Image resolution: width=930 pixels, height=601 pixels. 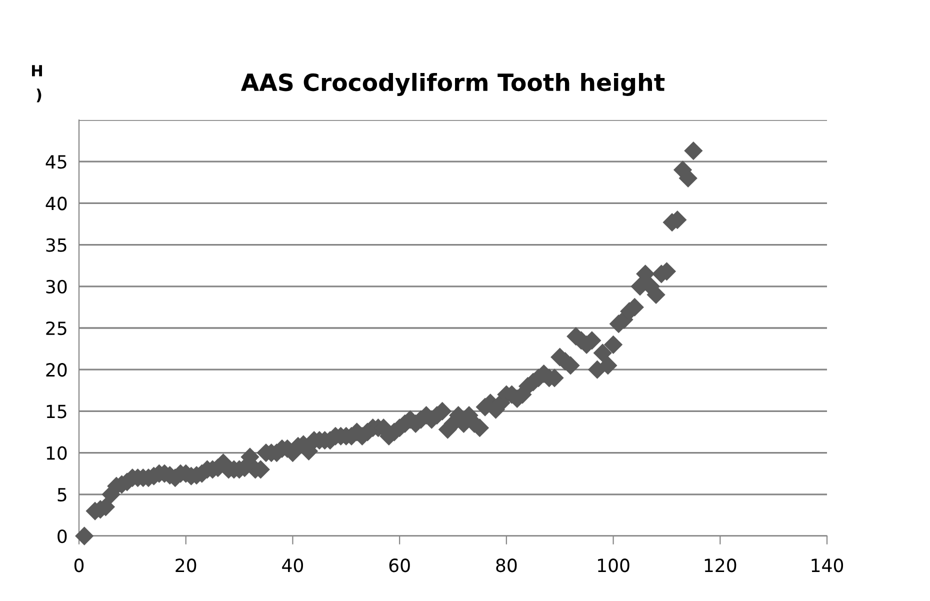 I want to click on y-tick-label: 5, so click(x=62, y=495).